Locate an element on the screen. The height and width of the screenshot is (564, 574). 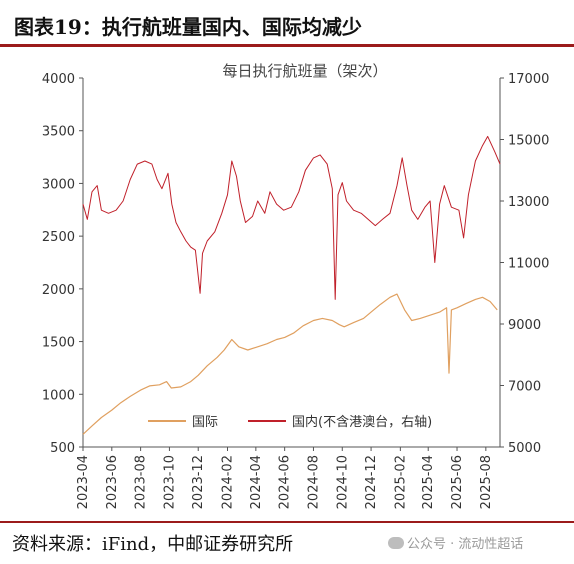
x-tick-label: 2025-06 is located at coordinates (457, 482).